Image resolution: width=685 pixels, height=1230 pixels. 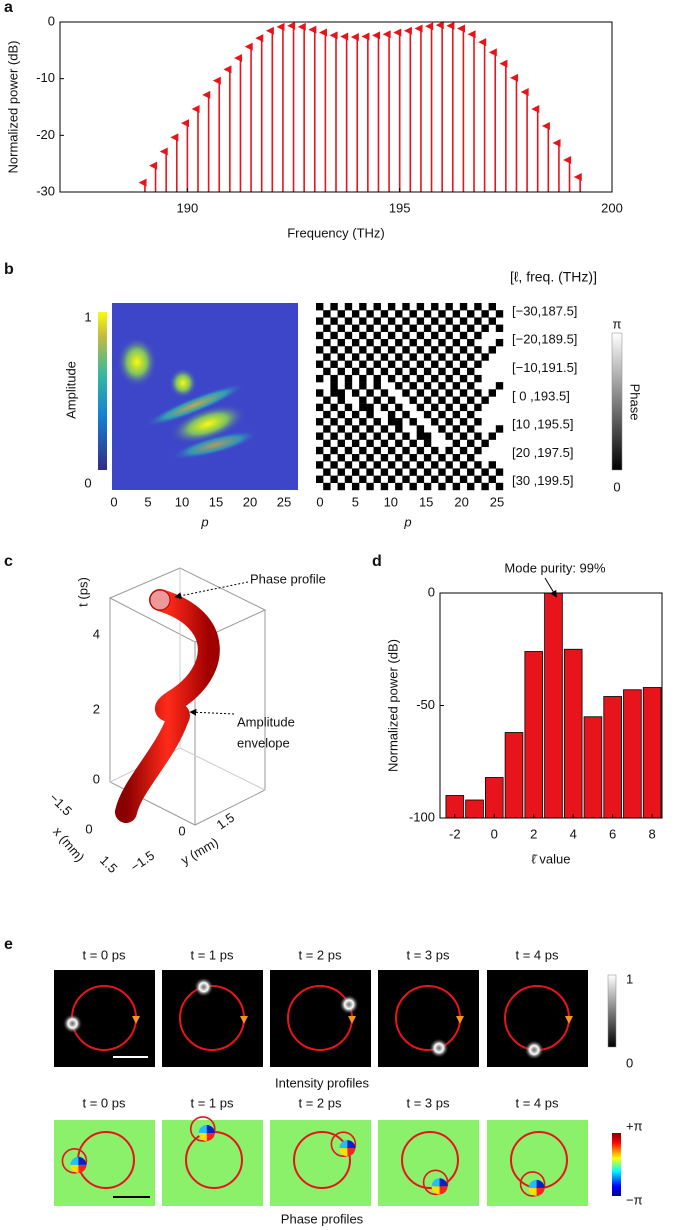 I want to click on x-tick-label: 20, so click(x=250, y=501).